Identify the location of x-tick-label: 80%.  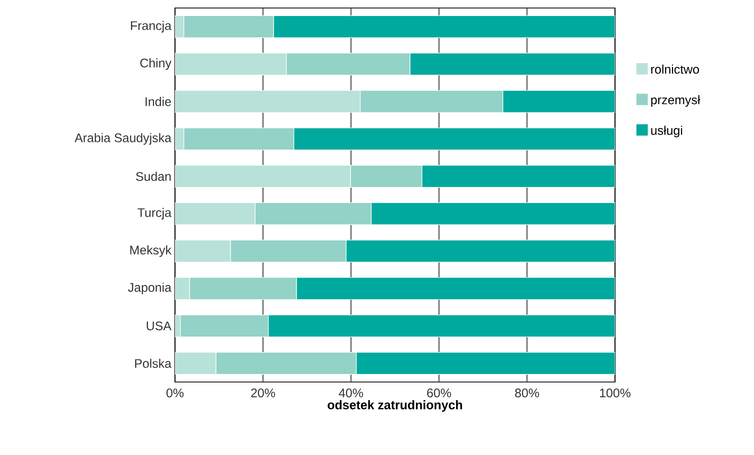
(527, 393).